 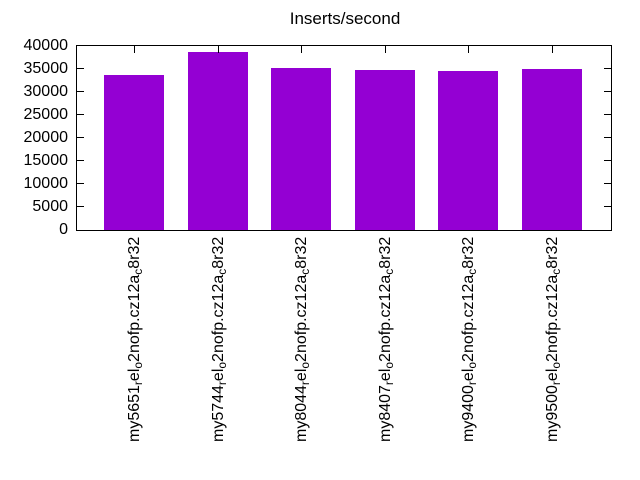 What do you see at coordinates (46, 68) in the screenshot?
I see `y-axis-tick-label: 35000` at bounding box center [46, 68].